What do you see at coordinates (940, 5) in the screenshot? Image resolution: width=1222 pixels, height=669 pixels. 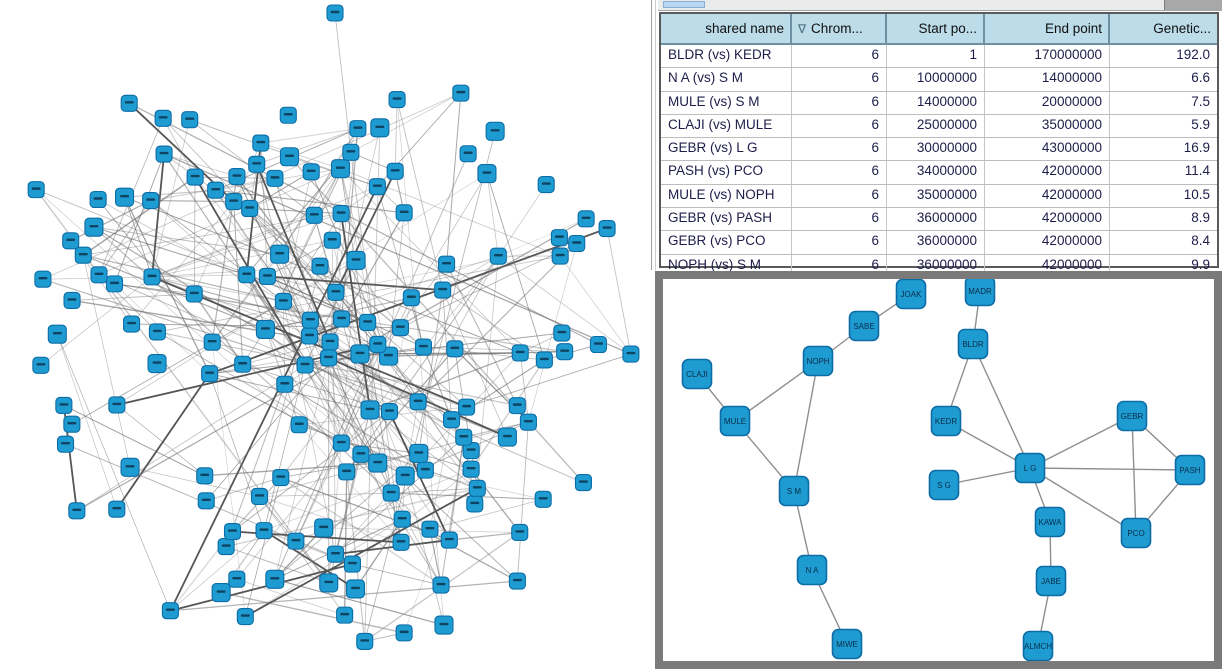 I see `table-horizontal-scrollbar` at bounding box center [940, 5].